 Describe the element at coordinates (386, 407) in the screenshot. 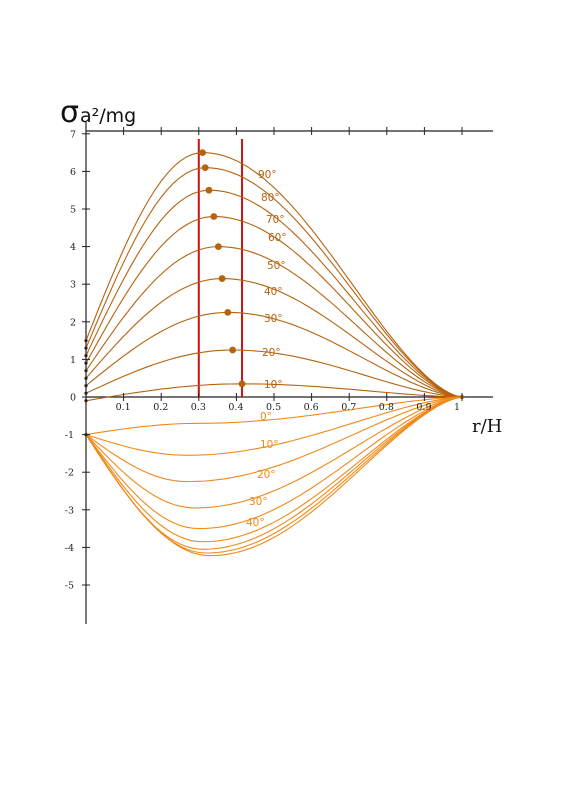

I see `x-tick-label: 0.8` at that location.